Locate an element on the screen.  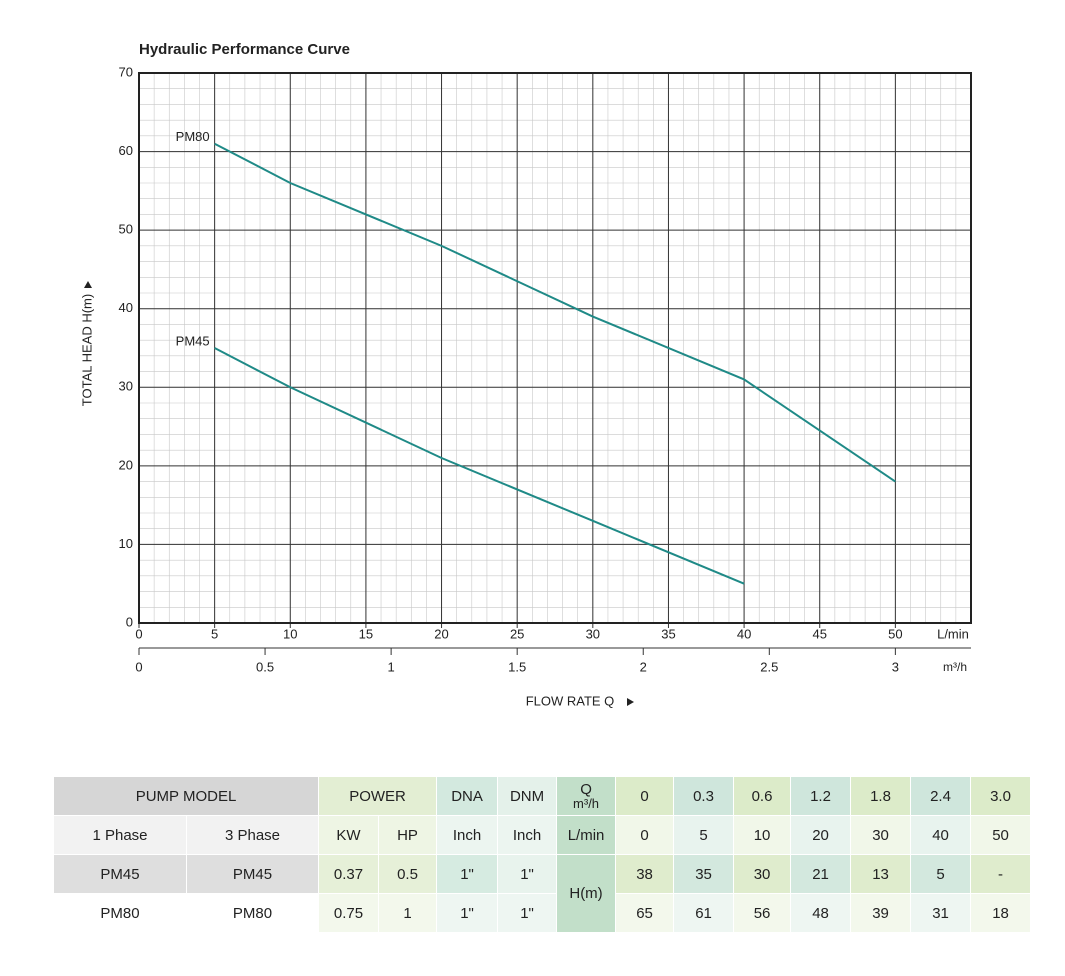
cell: 0.75 is located at coordinates (349, 913).